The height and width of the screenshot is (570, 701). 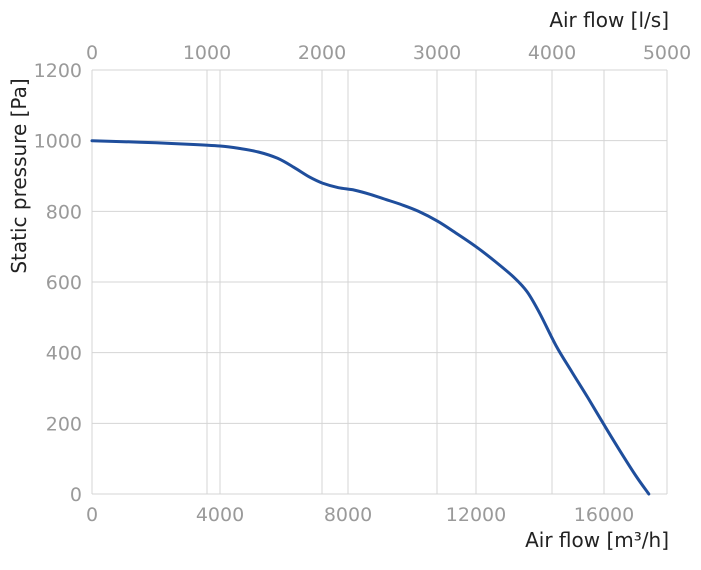 What do you see at coordinates (92, 515) in the screenshot?
I see `x-tick-label: 0` at bounding box center [92, 515].